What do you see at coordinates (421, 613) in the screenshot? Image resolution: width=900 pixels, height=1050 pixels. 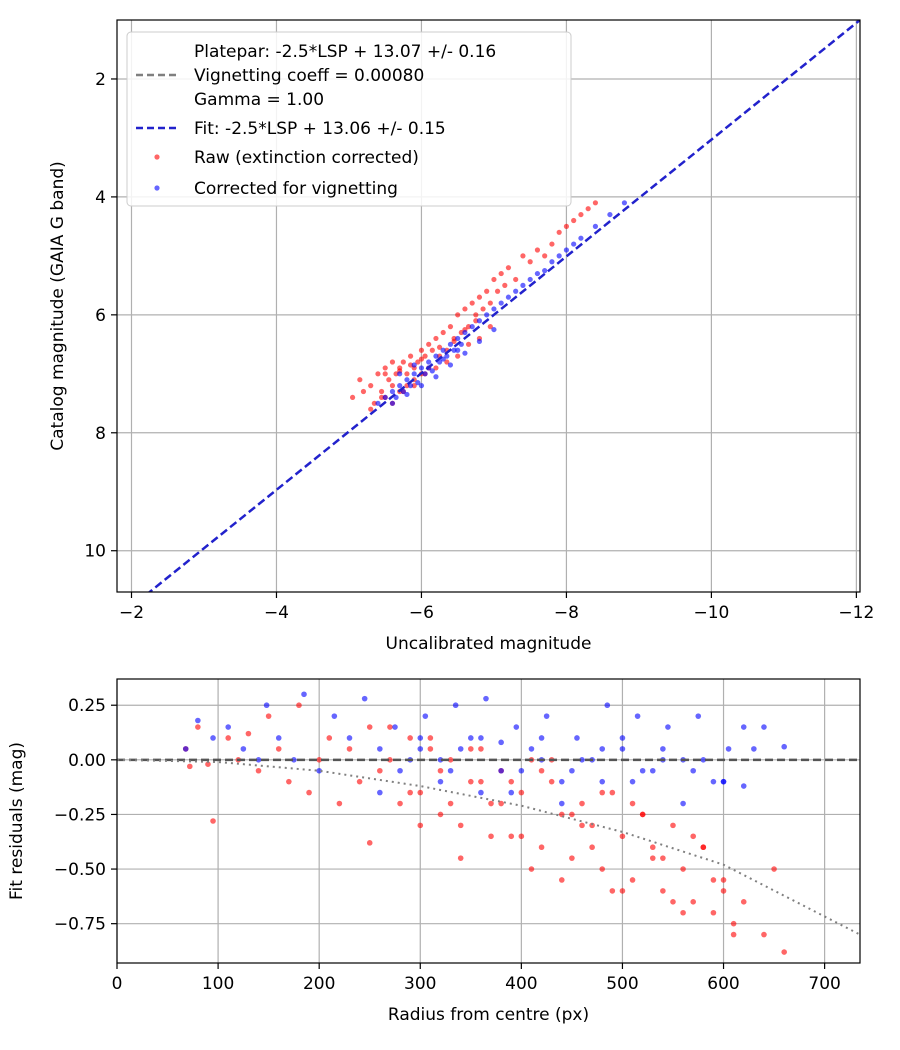 I see `x-tick-label: −6` at bounding box center [421, 613].